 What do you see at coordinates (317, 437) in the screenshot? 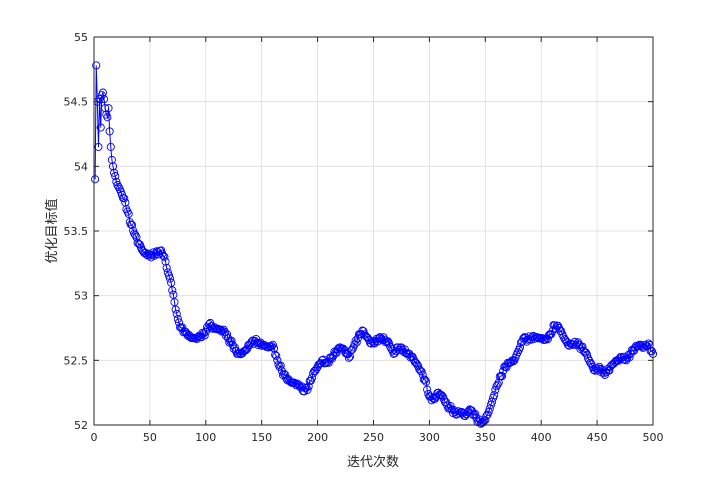
I see `x-tick-label: 200` at bounding box center [317, 437].